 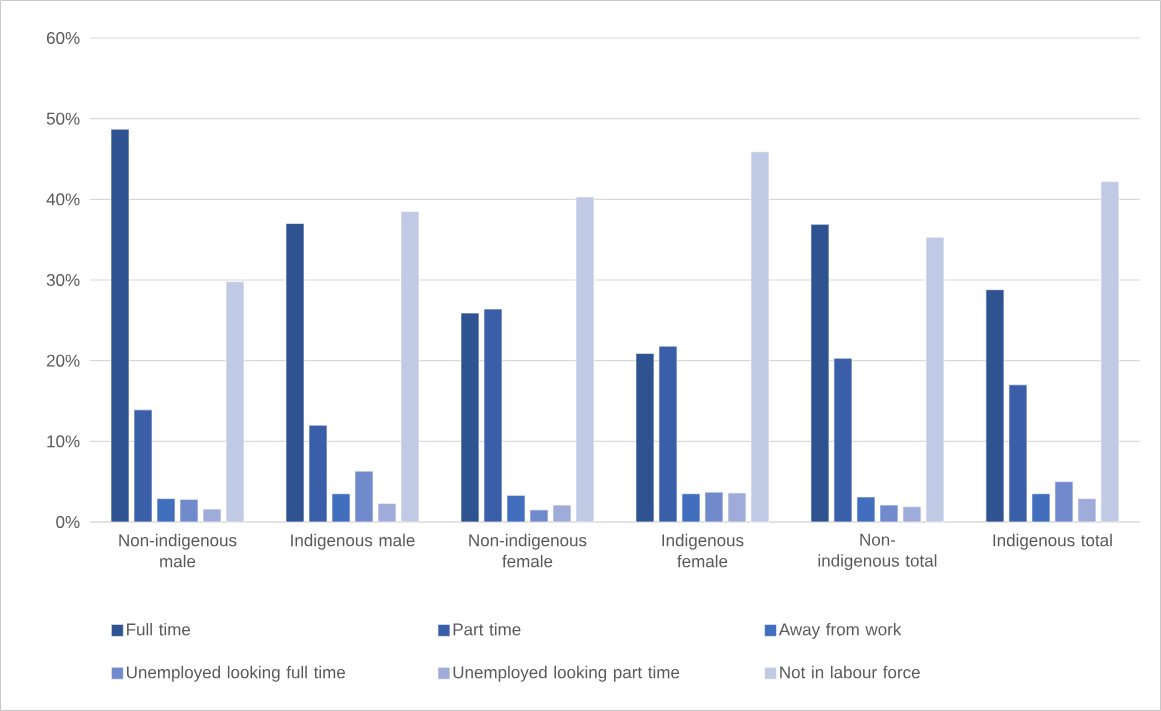 I want to click on y-tick-label: 60%, so click(x=63, y=38).